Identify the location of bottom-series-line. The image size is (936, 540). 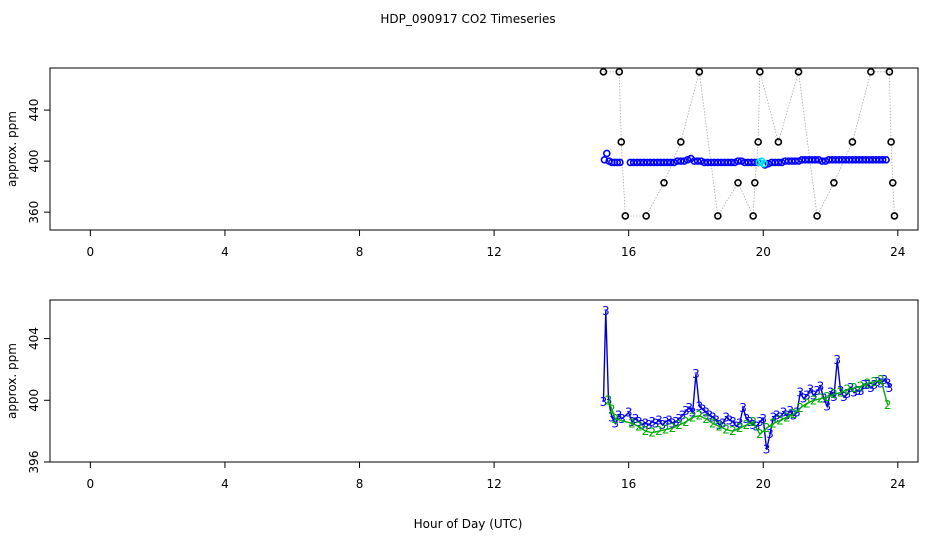
(748, 407).